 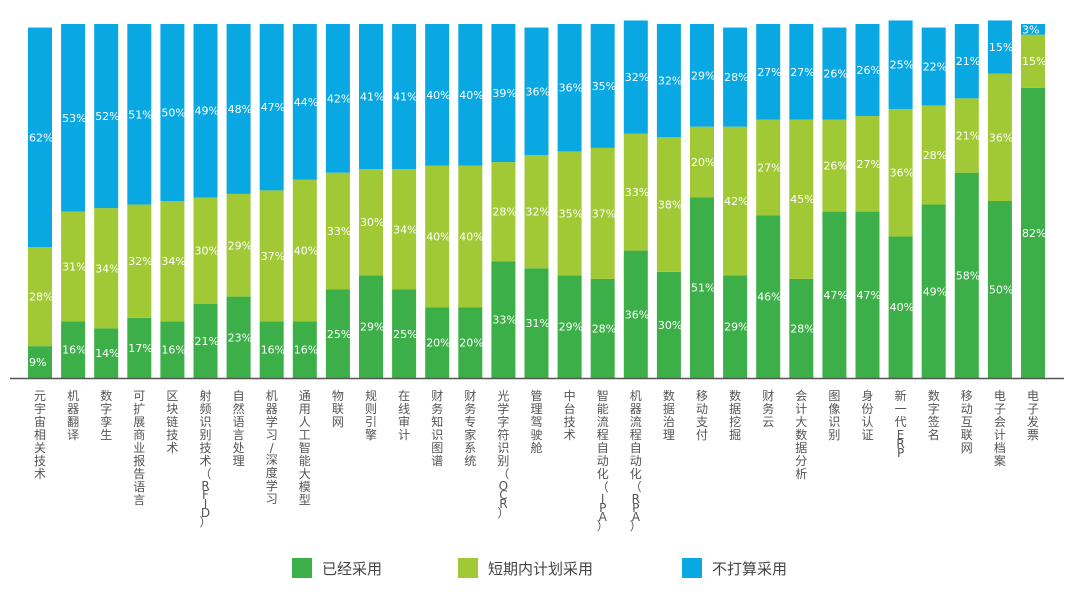 I want to click on data-label-planned-3: 32%, so click(x=140, y=261).